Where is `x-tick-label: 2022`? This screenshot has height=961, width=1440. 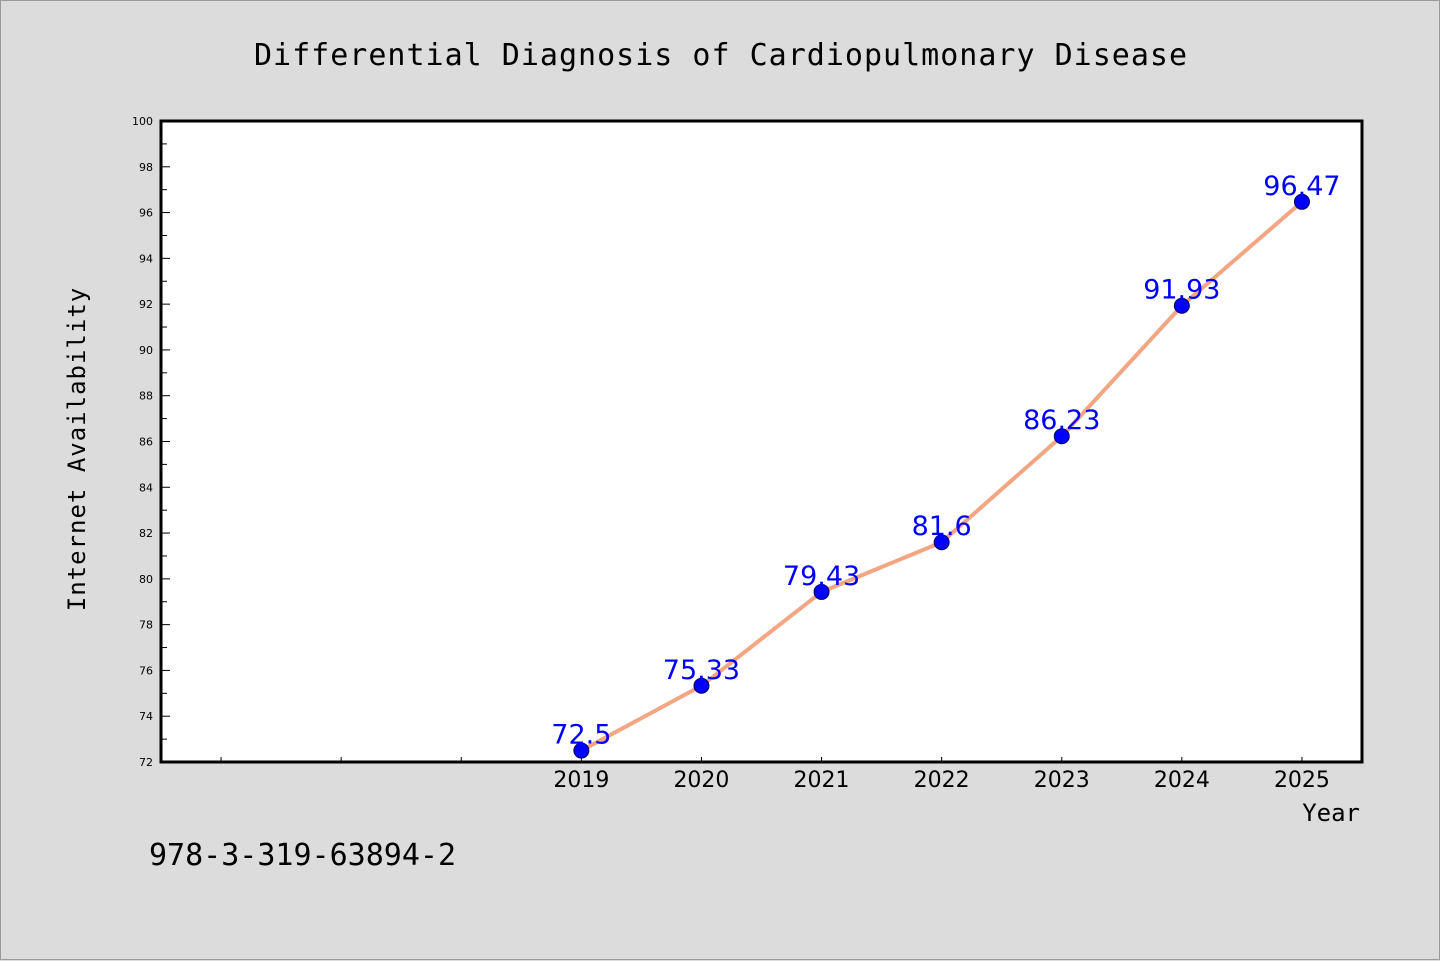 x-tick-label: 2022 is located at coordinates (942, 780).